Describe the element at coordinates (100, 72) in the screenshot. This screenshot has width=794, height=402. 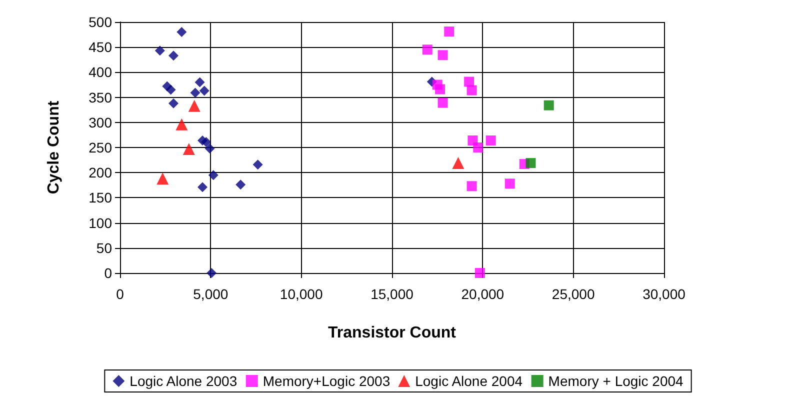
I see `y-tick-label: 400` at that location.